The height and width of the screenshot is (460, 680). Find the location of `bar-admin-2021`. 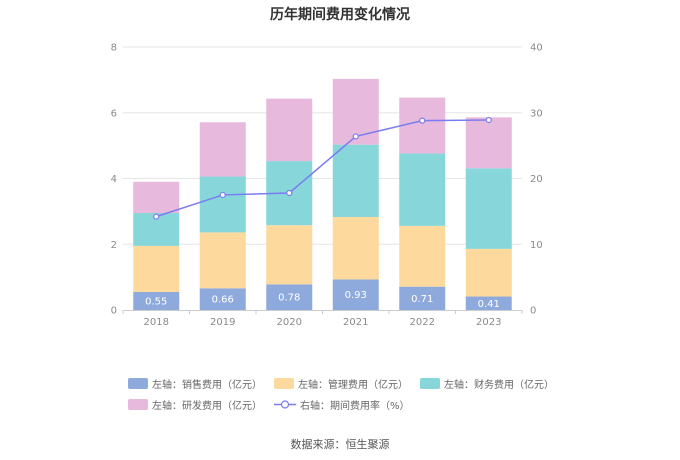

bar-admin-2021 is located at coordinates (355, 248).